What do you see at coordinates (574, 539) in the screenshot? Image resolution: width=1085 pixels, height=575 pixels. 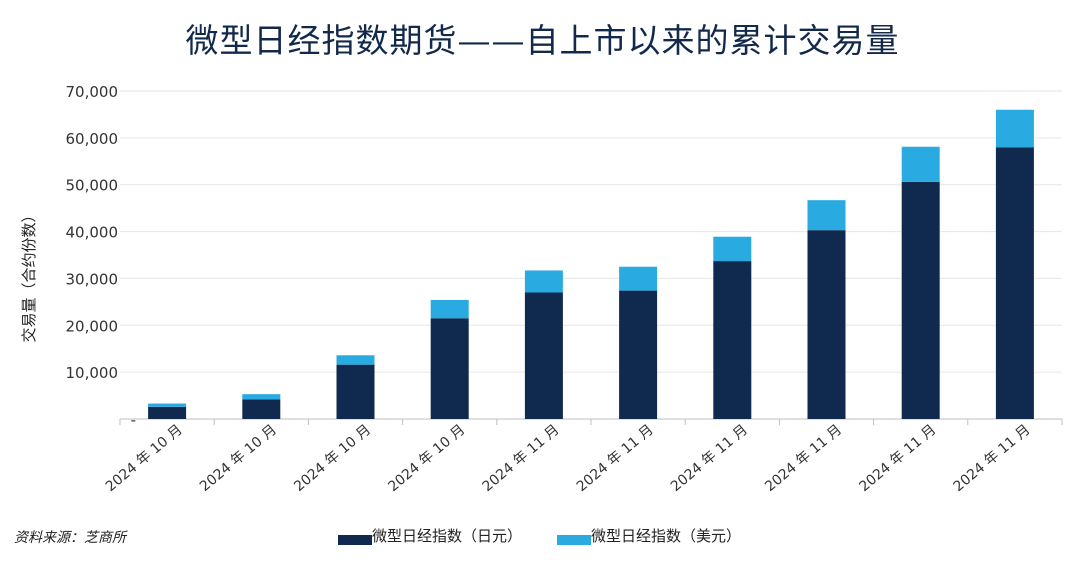 I see `legend-swatch-usd` at bounding box center [574, 539].